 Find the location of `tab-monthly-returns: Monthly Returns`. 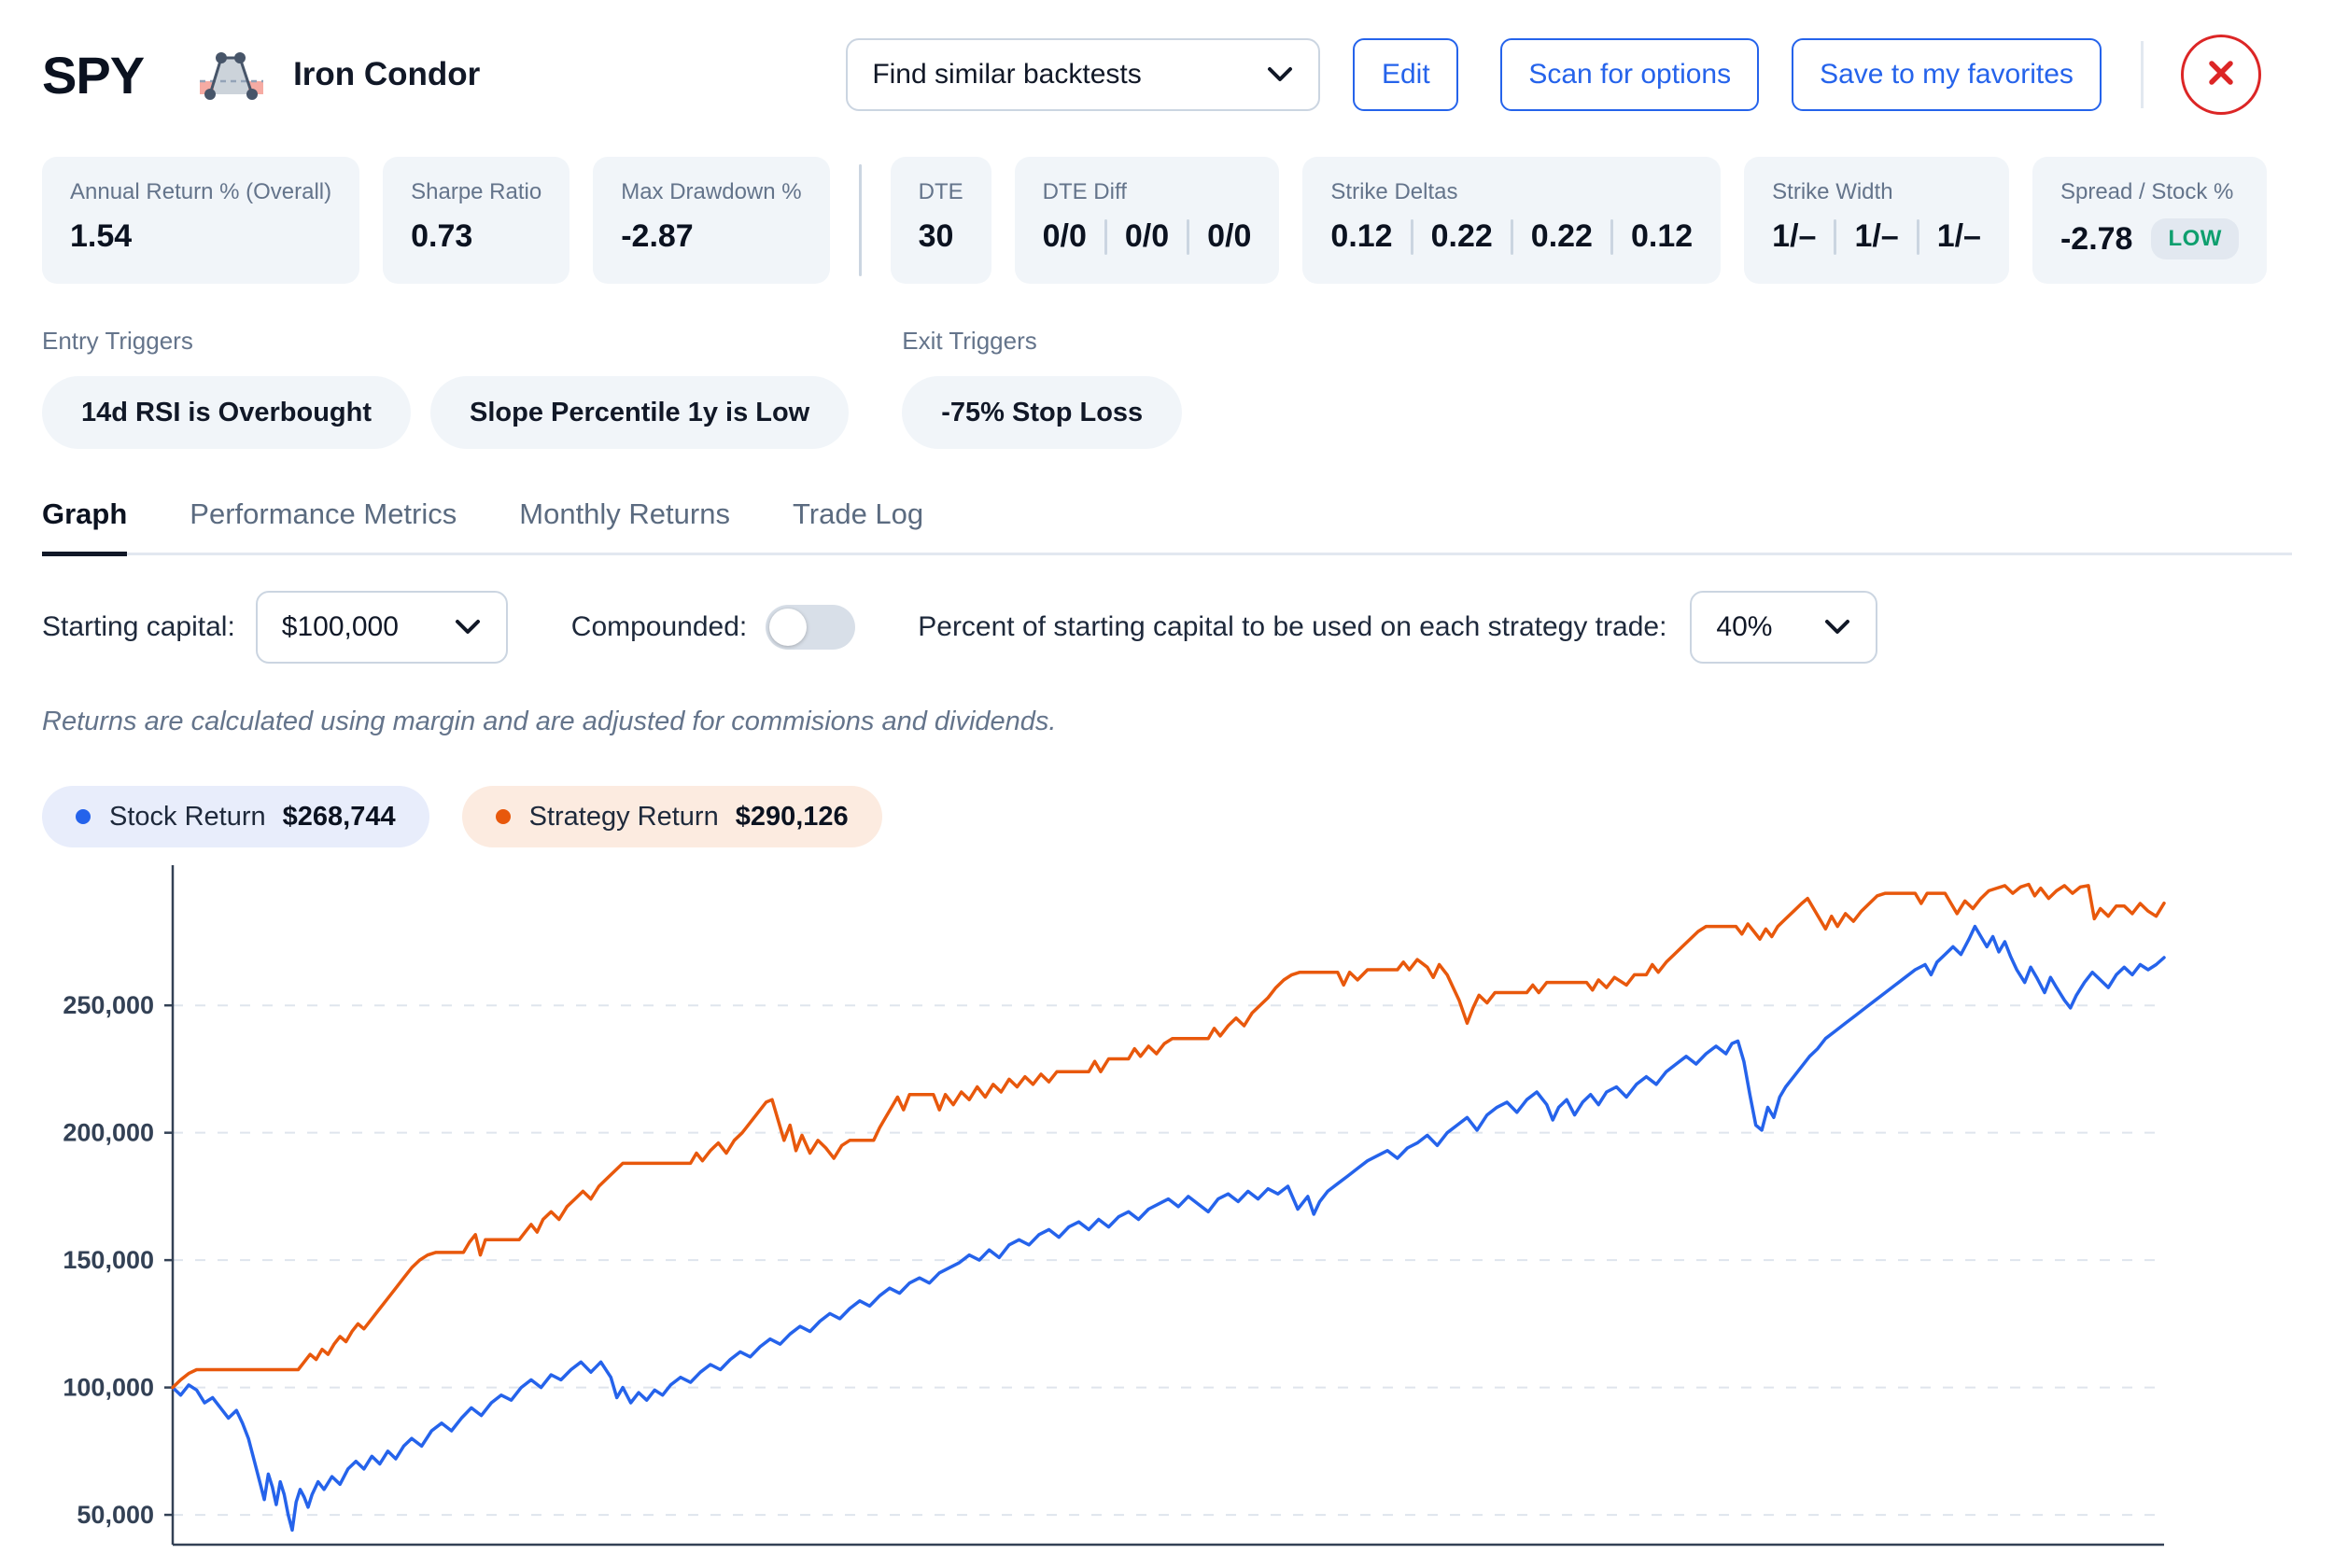

tab-monthly-returns: Monthly Returns is located at coordinates (624, 513).